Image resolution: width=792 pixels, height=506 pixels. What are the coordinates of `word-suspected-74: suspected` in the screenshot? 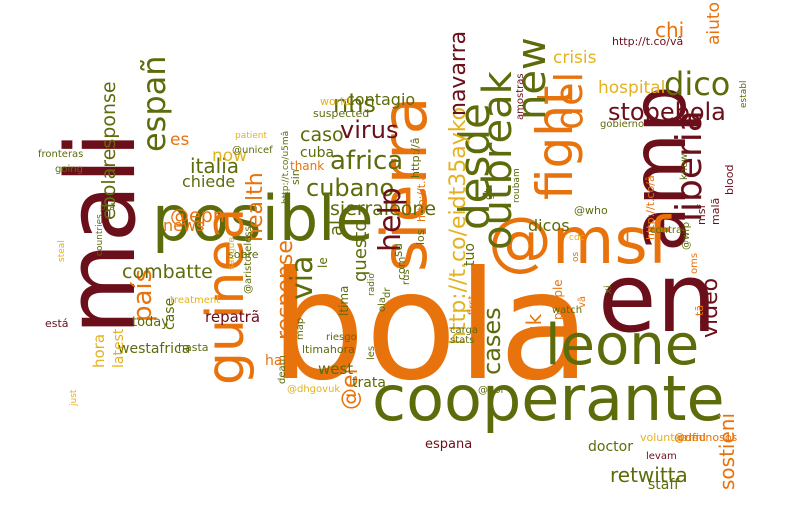 It's located at (341, 113).